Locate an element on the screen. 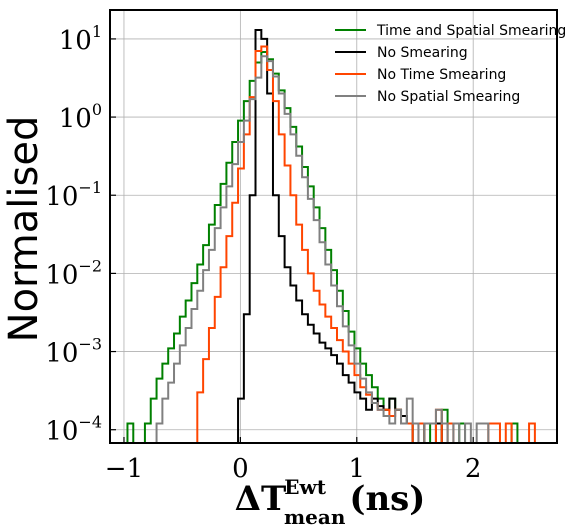  legend-label: Time and Spatial Smearing is located at coordinates (470, 31).